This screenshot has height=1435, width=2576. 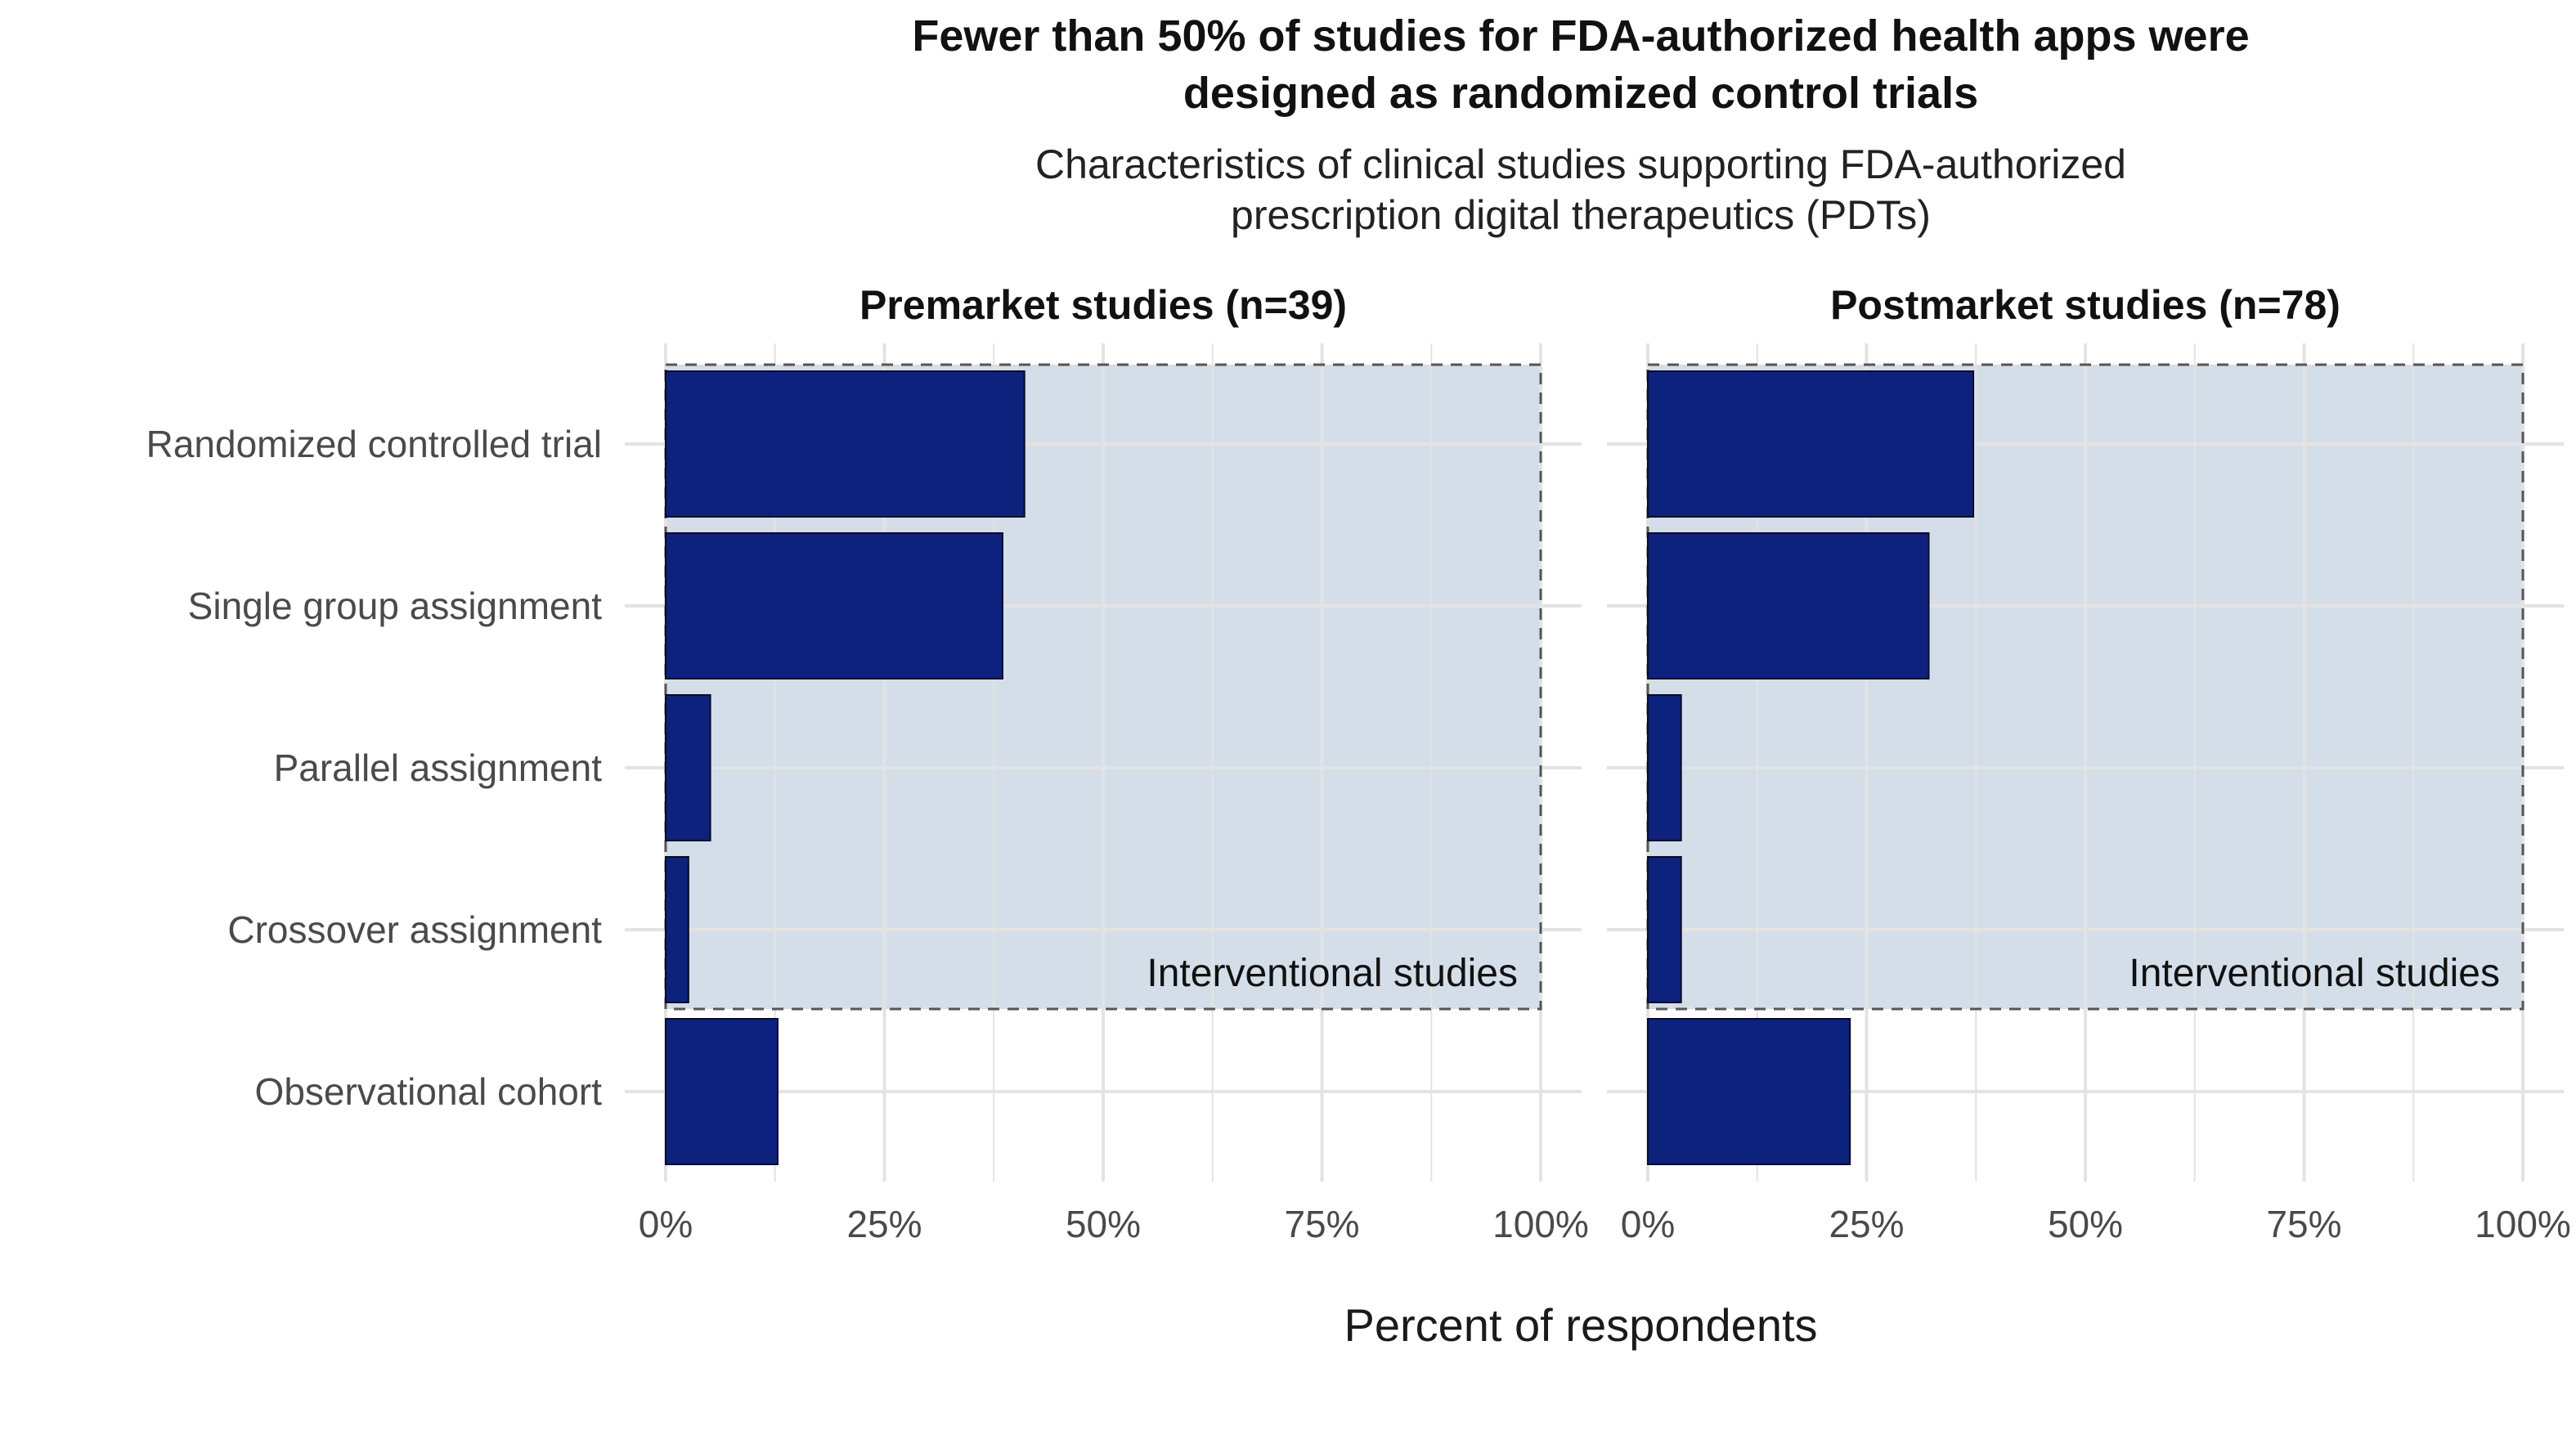 What do you see at coordinates (395, 606) in the screenshot?
I see `y-axis-label: Single group assignment` at bounding box center [395, 606].